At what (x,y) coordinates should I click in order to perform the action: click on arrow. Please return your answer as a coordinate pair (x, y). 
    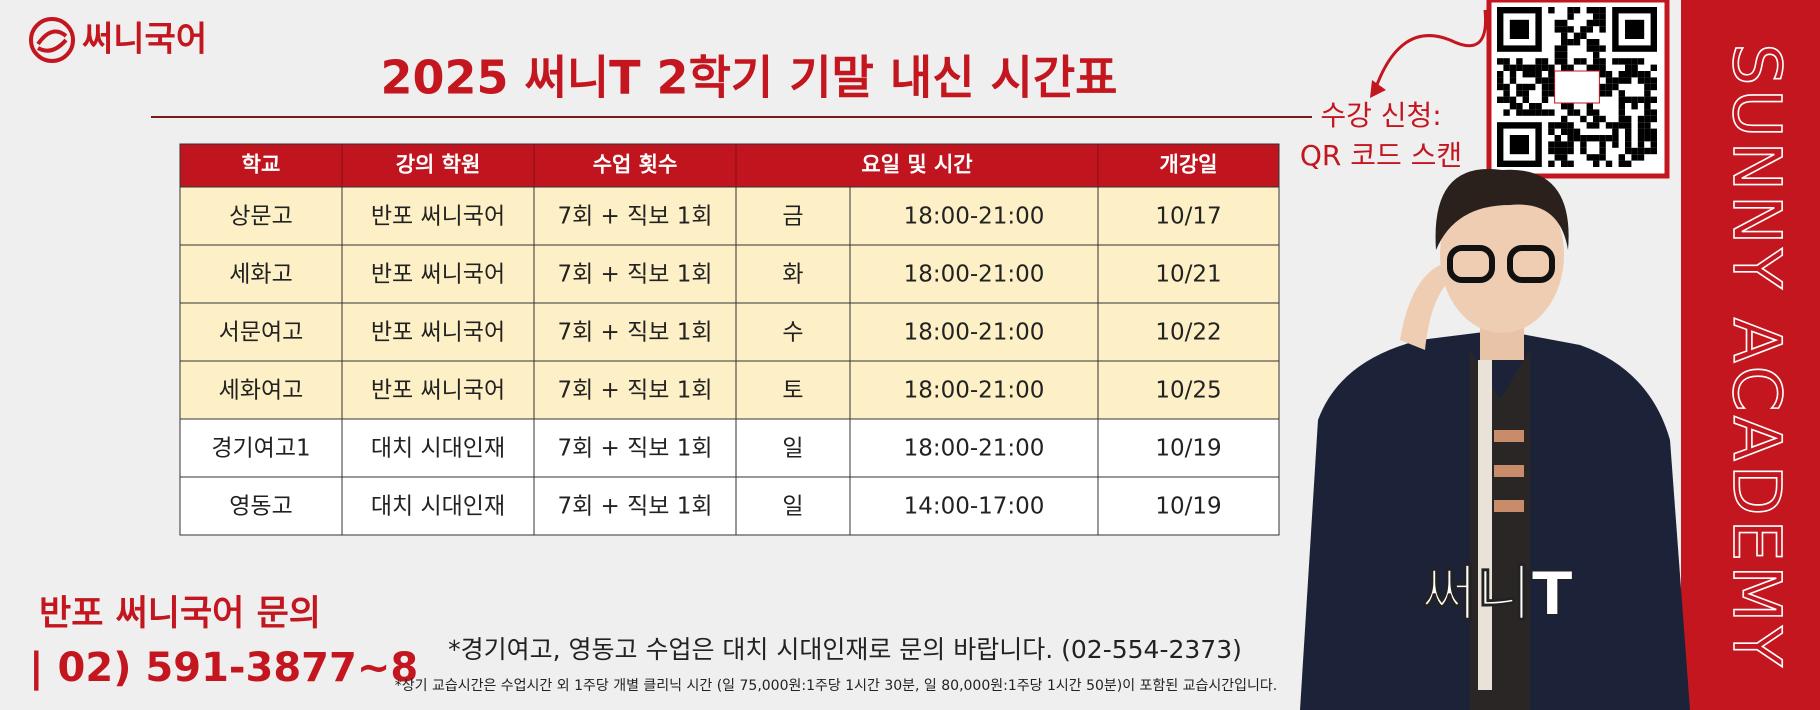
    Looking at the image, I should click on (1430, 50).